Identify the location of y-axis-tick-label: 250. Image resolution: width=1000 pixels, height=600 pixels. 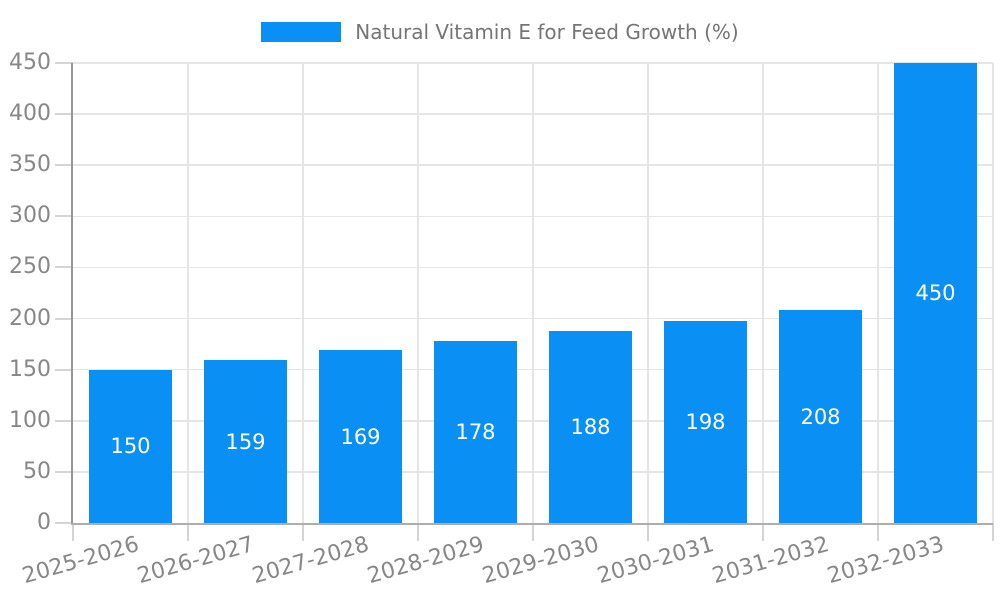
(30, 267).